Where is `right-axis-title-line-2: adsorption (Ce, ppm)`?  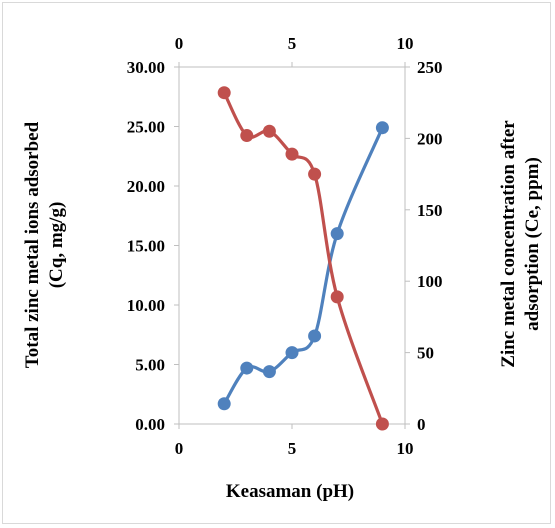
right-axis-title-line-2: adsorption (Ce, ppm) is located at coordinates (532, 244).